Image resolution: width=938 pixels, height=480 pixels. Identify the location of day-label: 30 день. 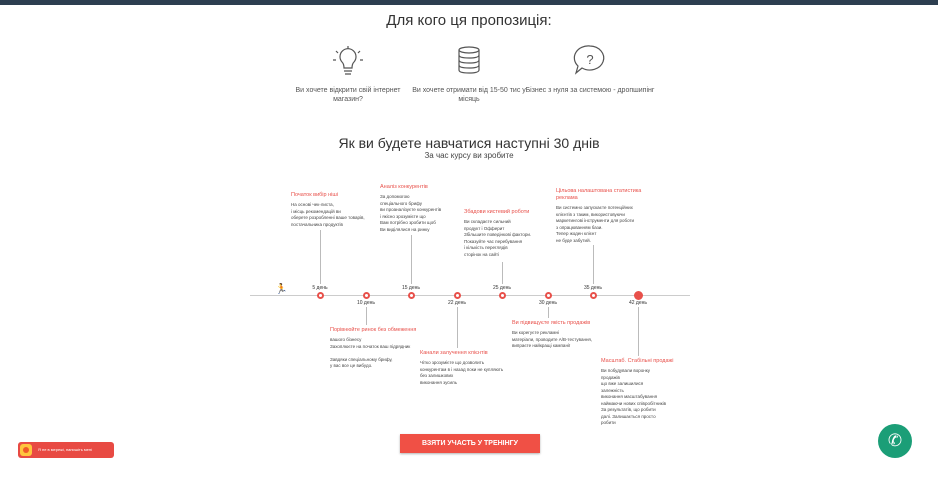
(547, 303).